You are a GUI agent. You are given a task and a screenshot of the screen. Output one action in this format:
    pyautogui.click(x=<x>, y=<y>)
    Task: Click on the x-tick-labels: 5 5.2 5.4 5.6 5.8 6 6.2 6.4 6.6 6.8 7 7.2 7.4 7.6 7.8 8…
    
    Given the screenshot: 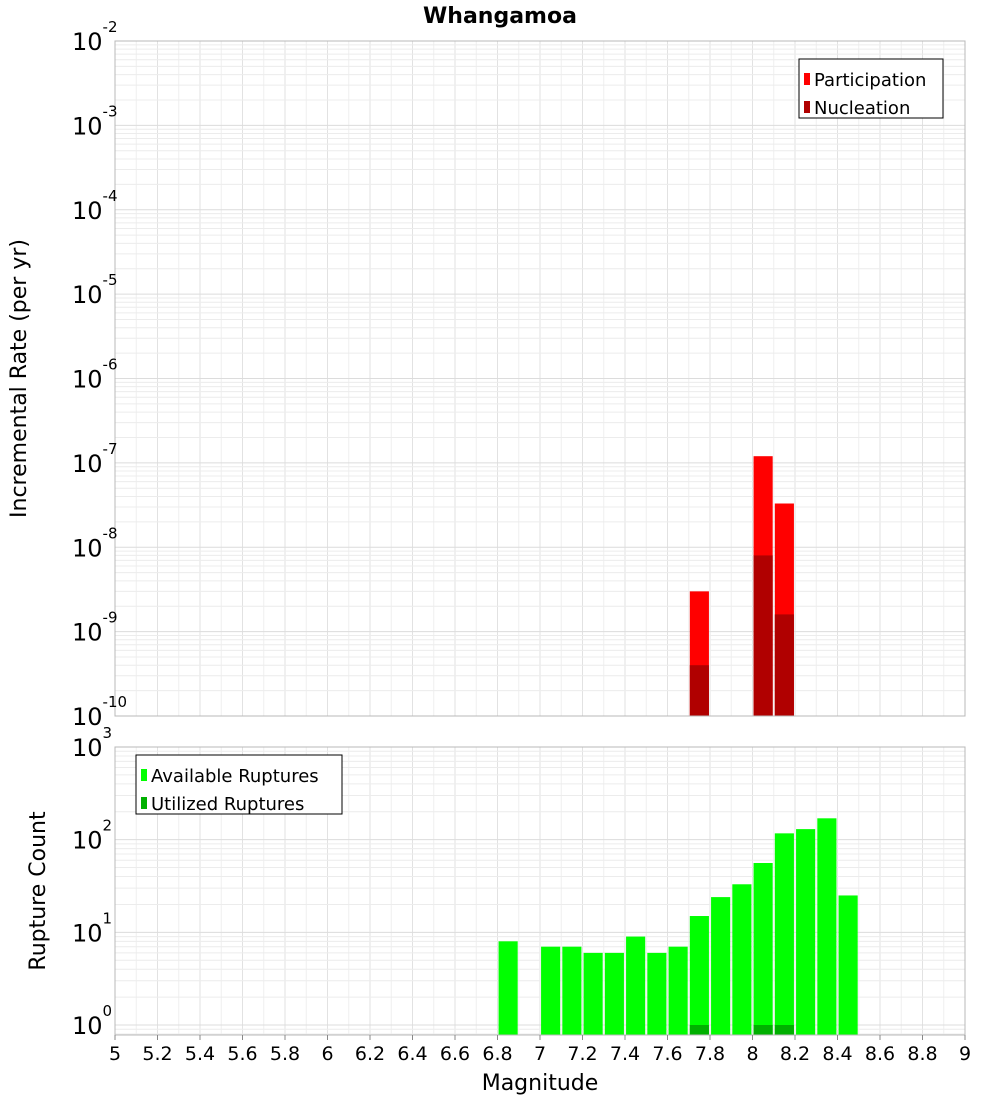 What is the action you would take?
    pyautogui.click(x=540, y=1050)
    